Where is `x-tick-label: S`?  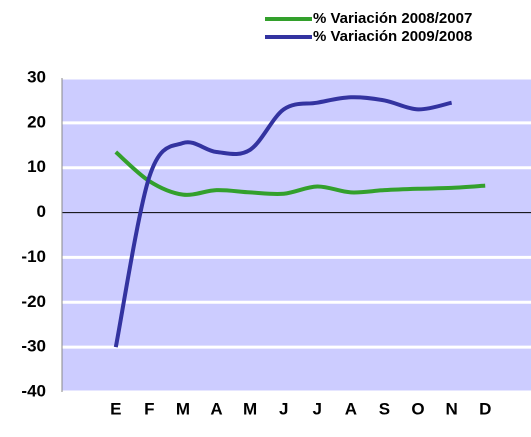 x-tick-label: S is located at coordinates (384, 408).